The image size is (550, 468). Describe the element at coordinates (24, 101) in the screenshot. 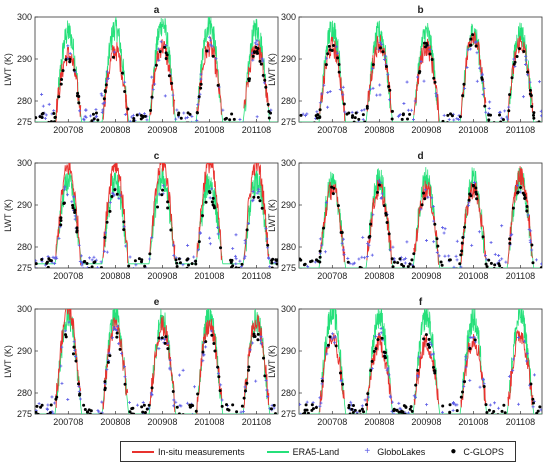

I see `y-tick-label: 280` at that location.